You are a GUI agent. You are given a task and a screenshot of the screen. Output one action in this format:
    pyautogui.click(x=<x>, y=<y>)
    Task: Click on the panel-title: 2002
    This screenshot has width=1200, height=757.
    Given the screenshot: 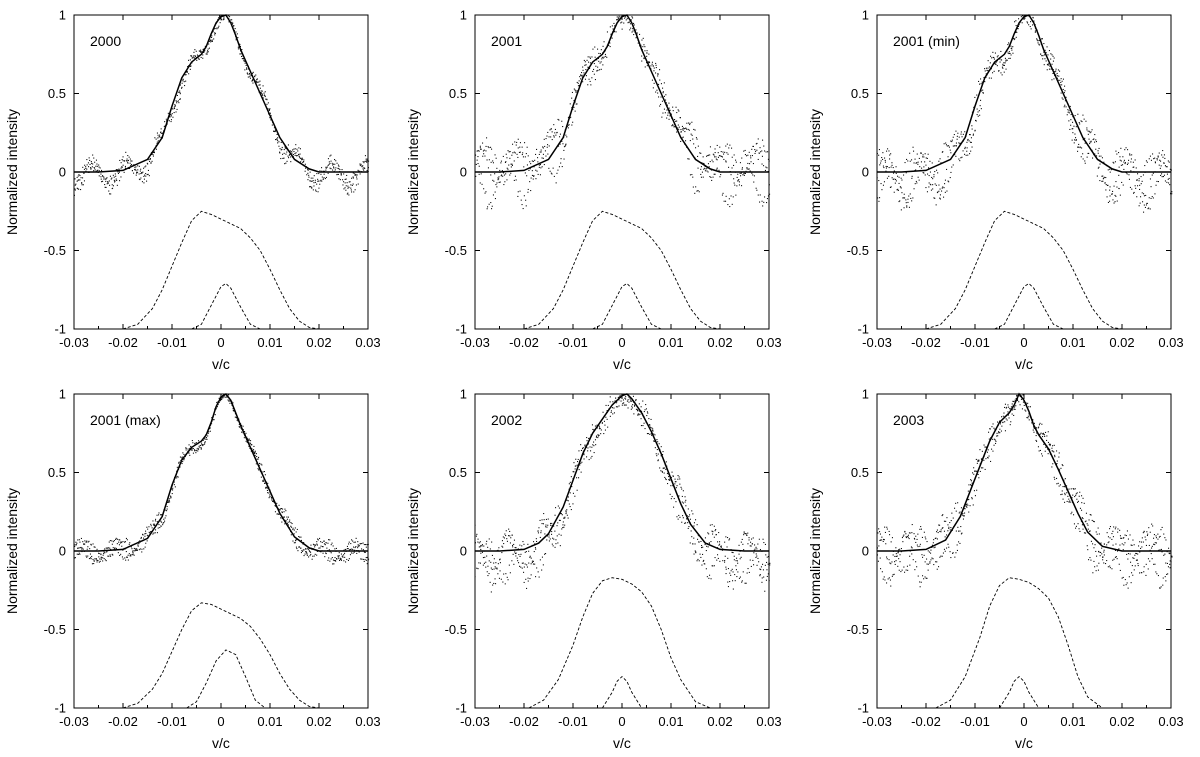 What is the action you would take?
    pyautogui.click(x=506, y=420)
    